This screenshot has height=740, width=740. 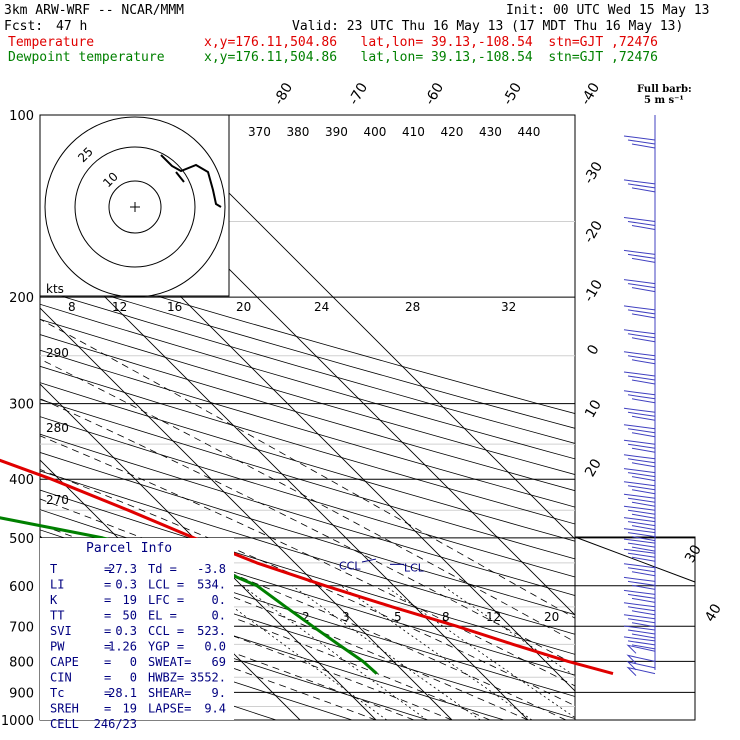 I want to click on hodograph-ring, so click(x=135, y=207).